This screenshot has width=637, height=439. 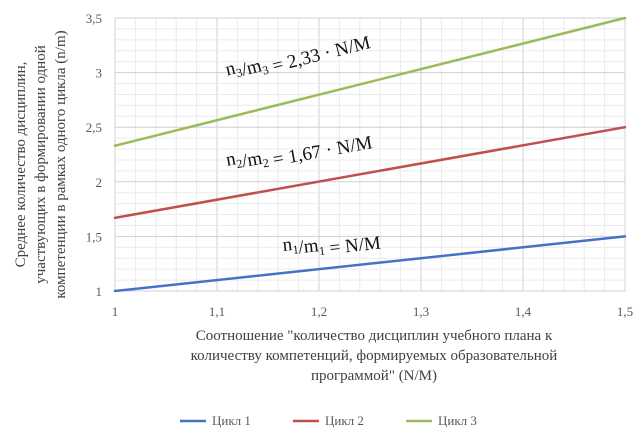 What do you see at coordinates (625, 311) in the screenshot?
I see `x-tick-label: 1,5` at bounding box center [625, 311].